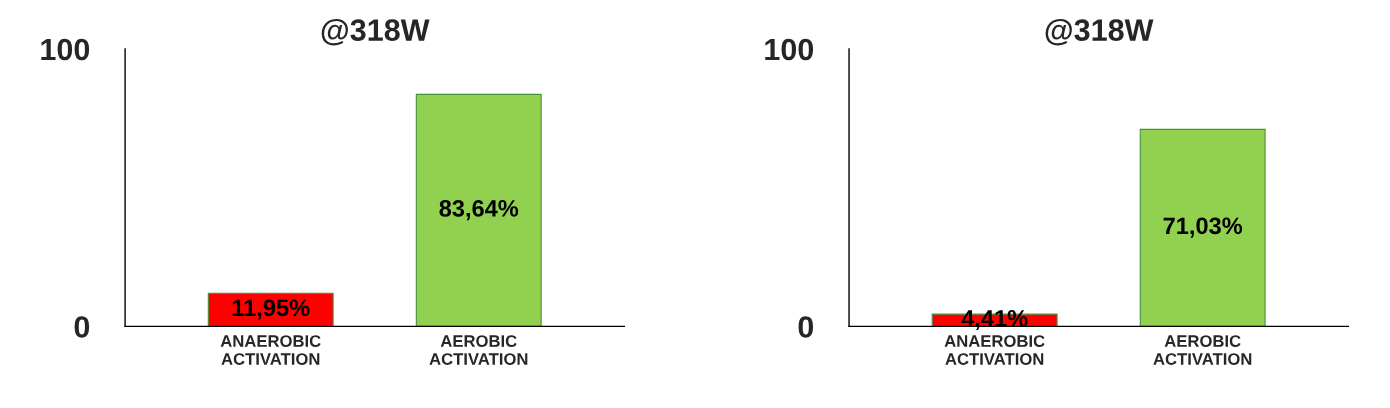 The image size is (1390, 408). Describe the element at coordinates (994, 320) in the screenshot. I see `data-label: 4,41%` at that location.